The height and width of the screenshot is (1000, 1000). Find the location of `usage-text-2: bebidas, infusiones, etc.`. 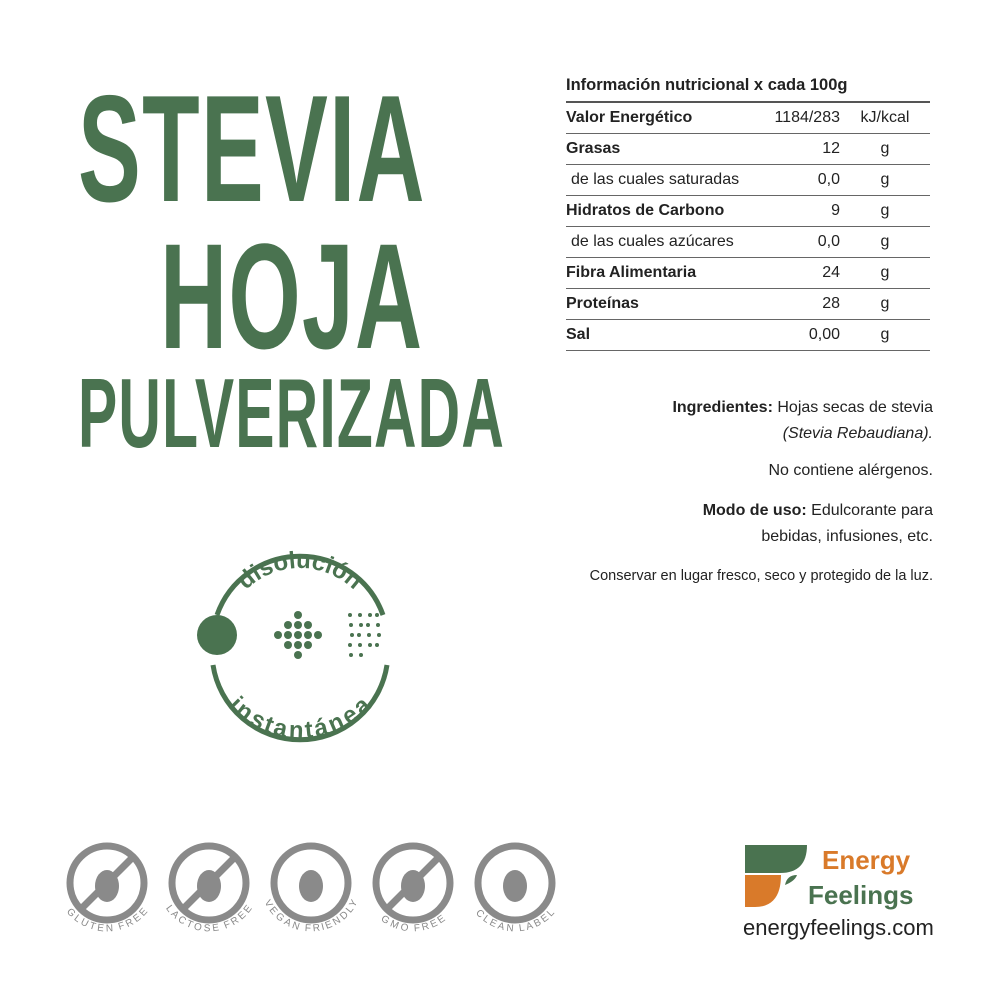

usage-text-2: bebidas, infusiones, etc. is located at coordinates (847, 536).